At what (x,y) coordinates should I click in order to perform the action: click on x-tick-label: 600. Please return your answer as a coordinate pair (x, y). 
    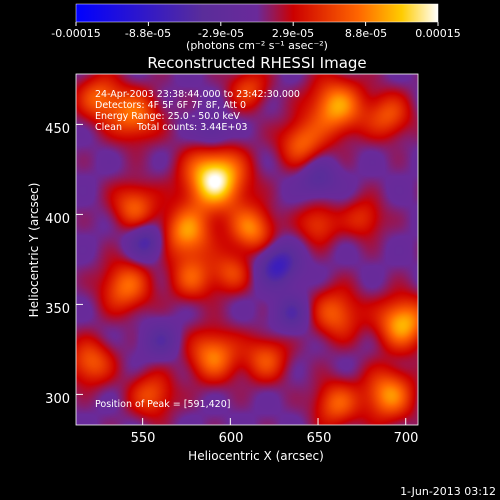
    Looking at the image, I should click on (231, 438).